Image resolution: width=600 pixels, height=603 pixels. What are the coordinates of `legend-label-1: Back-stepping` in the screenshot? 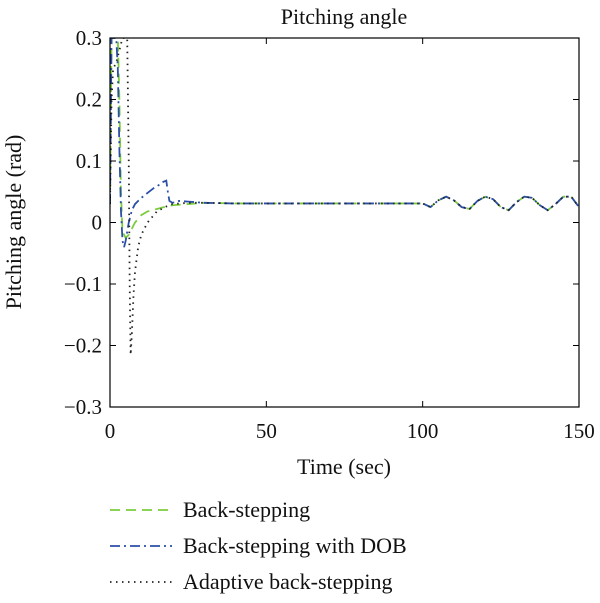 It's located at (246, 509).